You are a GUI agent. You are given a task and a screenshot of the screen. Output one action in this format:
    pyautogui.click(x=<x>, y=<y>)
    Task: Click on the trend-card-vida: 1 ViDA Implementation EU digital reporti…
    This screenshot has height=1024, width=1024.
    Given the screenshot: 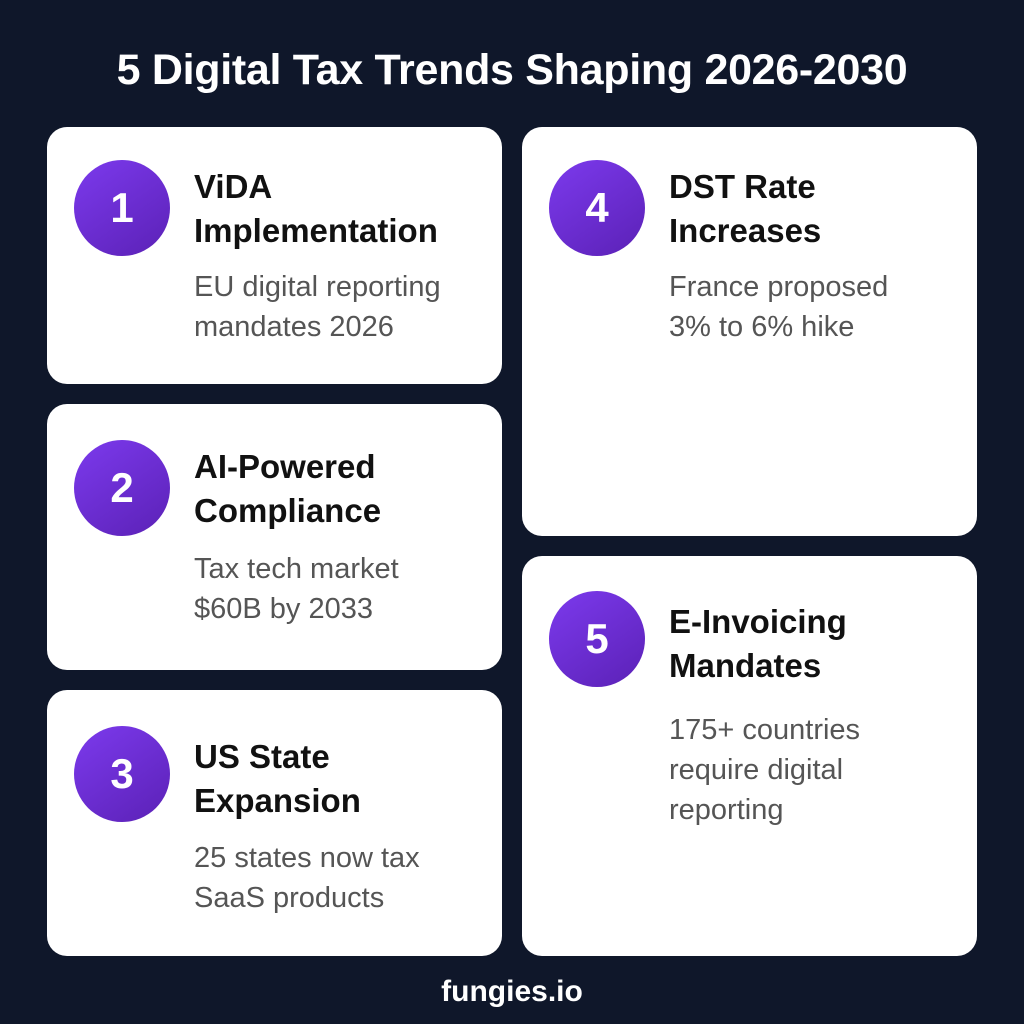 What is the action you would take?
    pyautogui.click(x=274, y=255)
    